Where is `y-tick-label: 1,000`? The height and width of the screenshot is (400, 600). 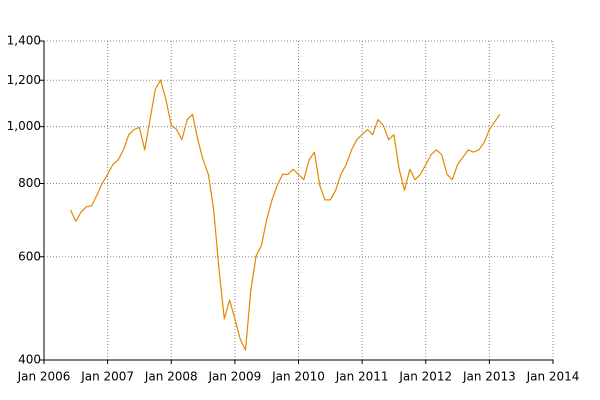
y-tick-label: 1,000 is located at coordinates (24, 126).